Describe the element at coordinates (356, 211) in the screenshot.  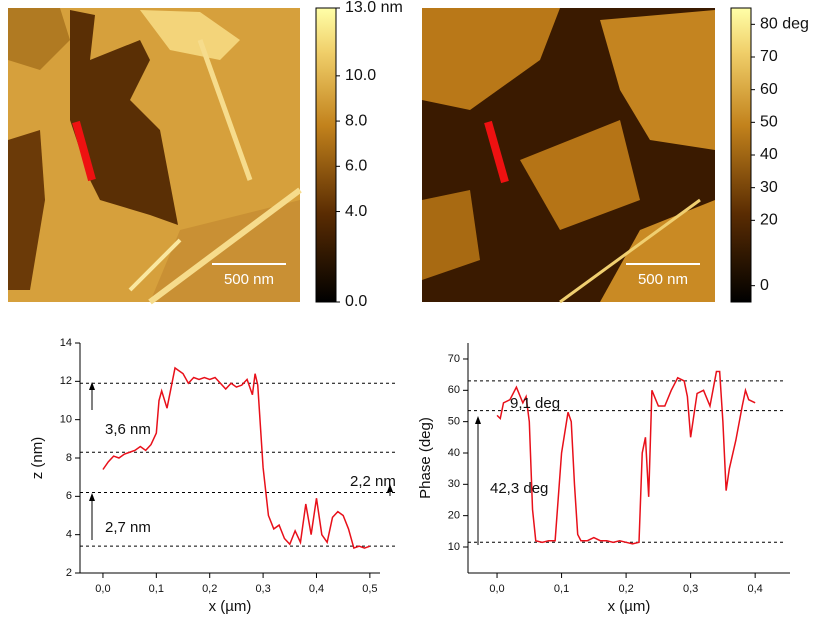
I see `colorbar-tick-label: 4.0` at that location.